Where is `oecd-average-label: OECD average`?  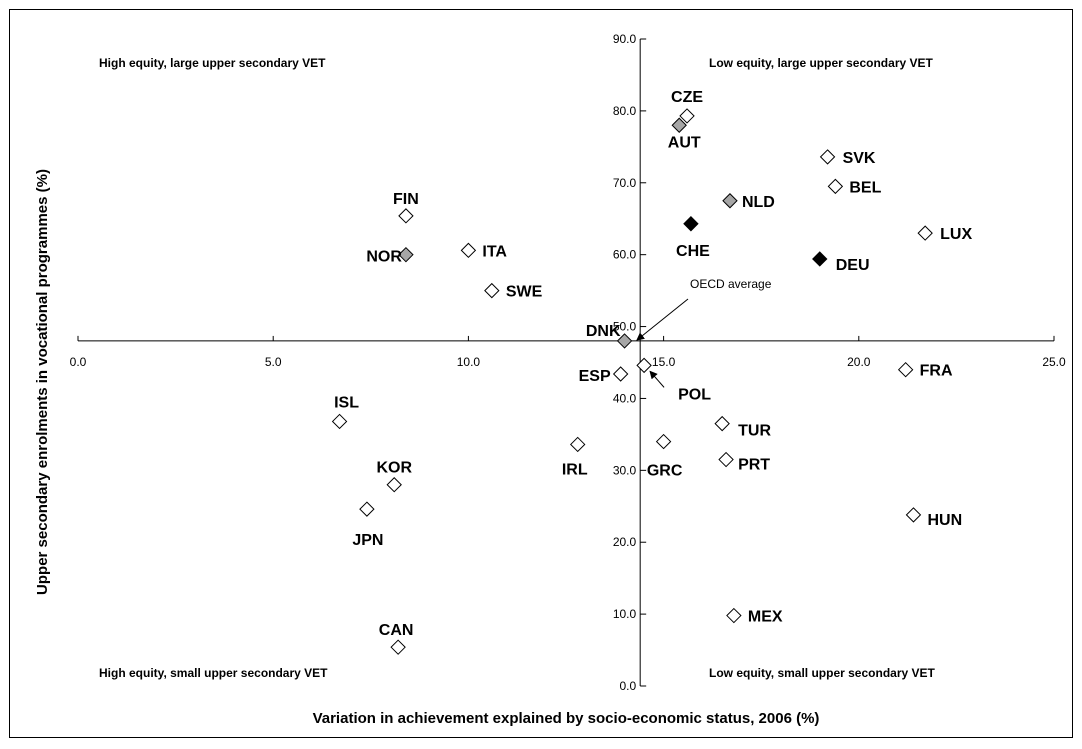
oecd-average-label: OECD average is located at coordinates (731, 284).